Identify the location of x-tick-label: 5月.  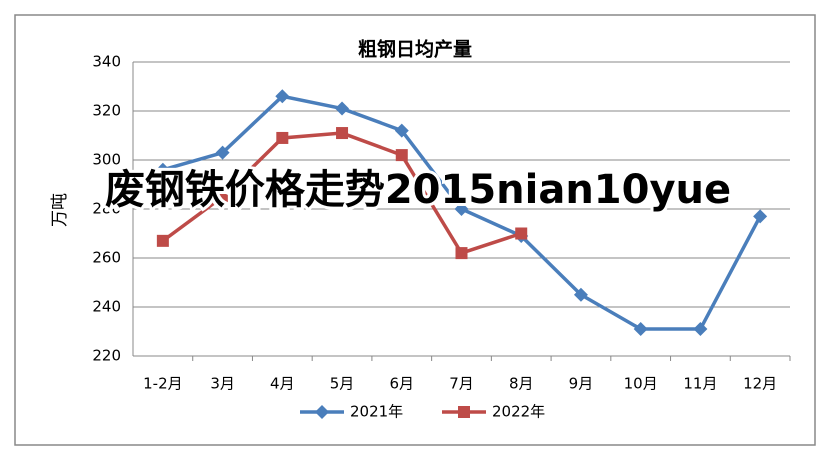
(342, 384).